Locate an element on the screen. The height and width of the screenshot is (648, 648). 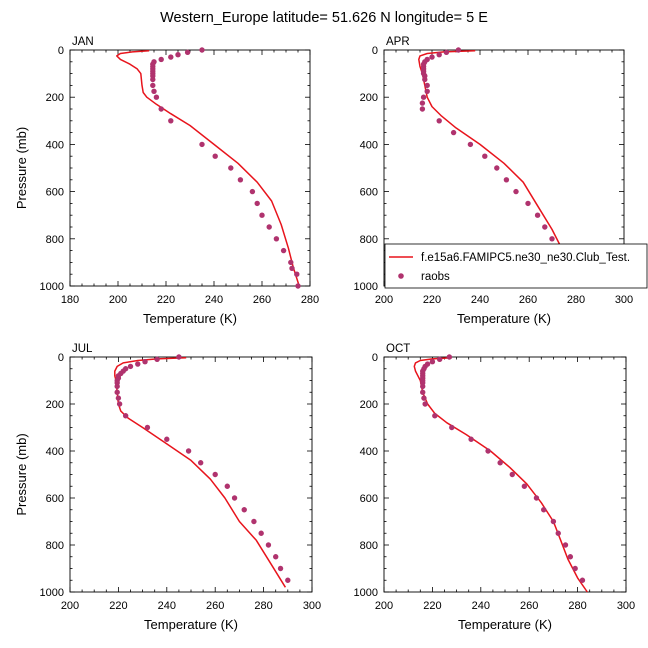
legend-box is located at coordinates (516, 266).